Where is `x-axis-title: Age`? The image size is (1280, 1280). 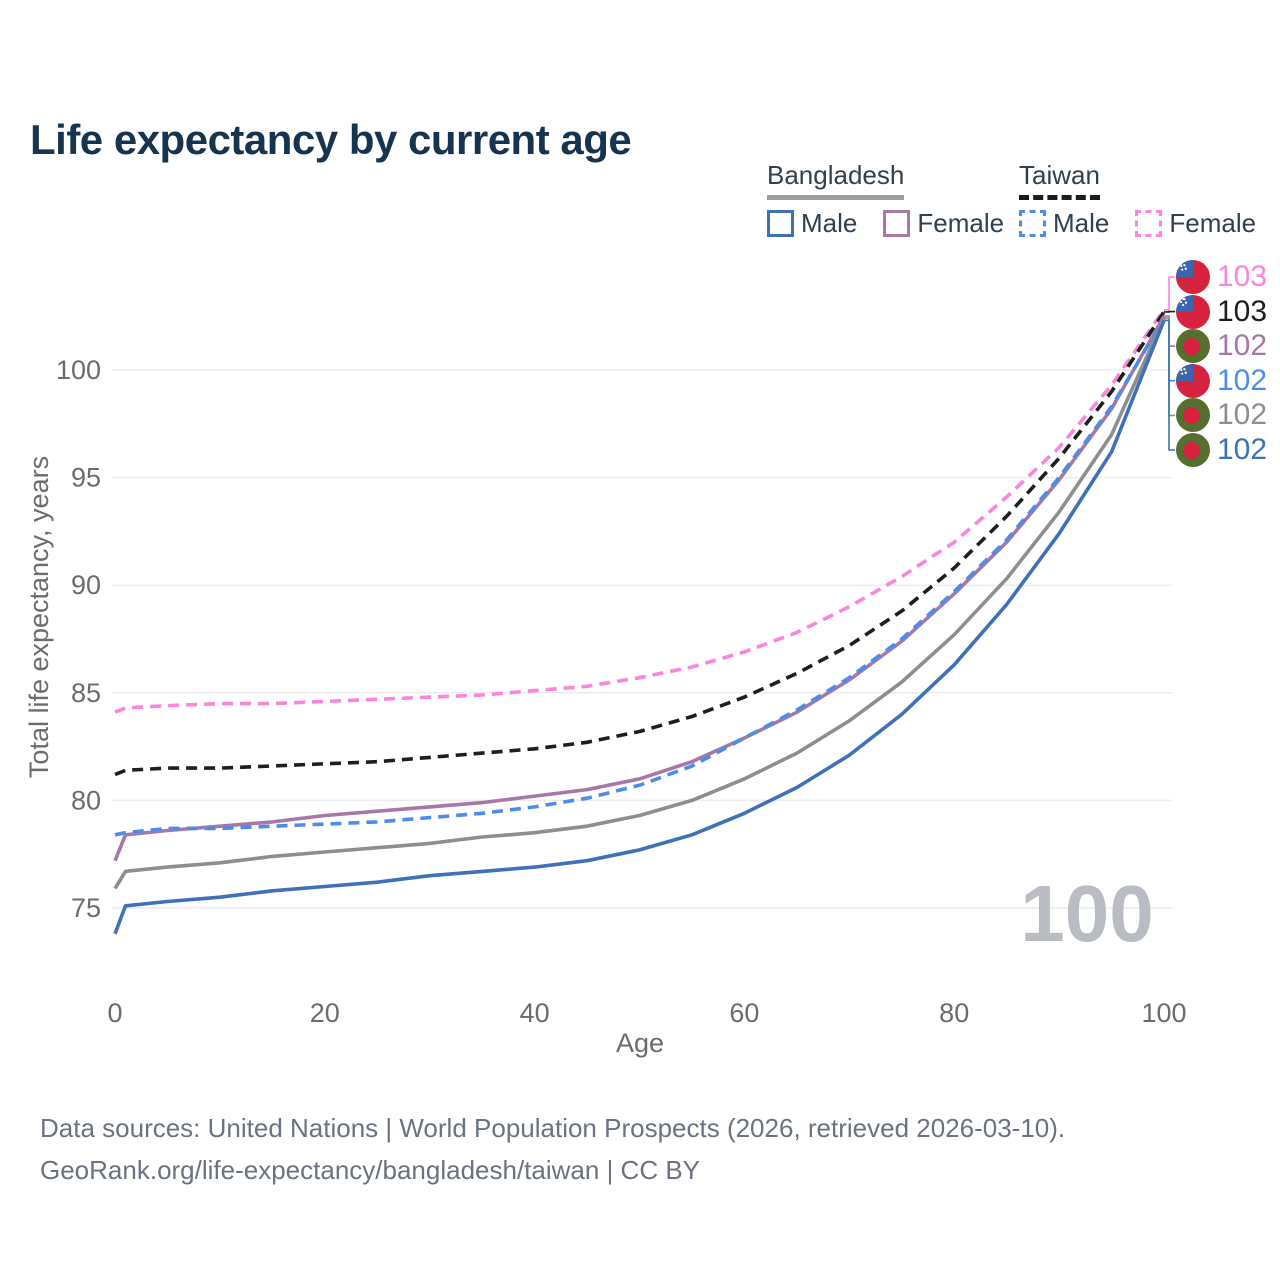 x-axis-title: Age is located at coordinates (640, 1043).